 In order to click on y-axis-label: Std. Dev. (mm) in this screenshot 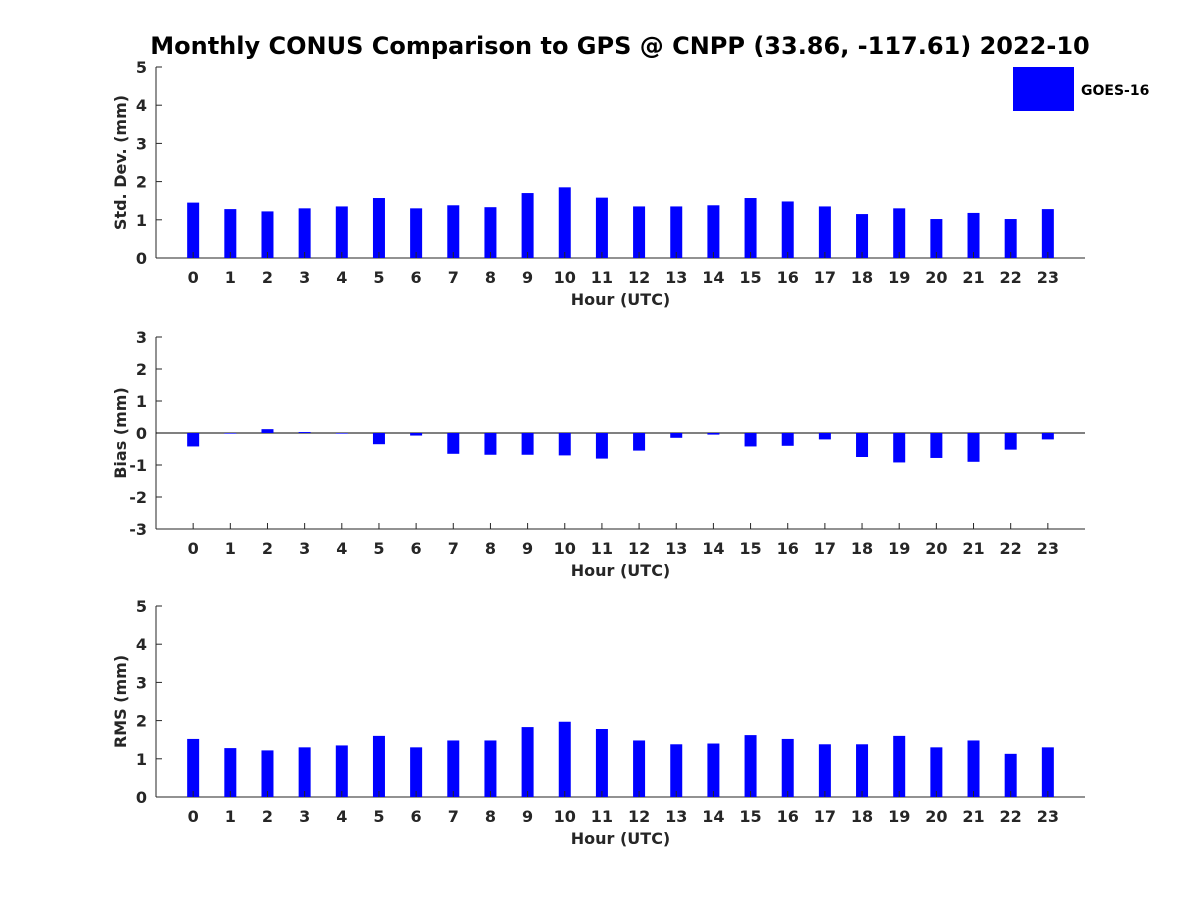, I will do `click(120, 162)`.